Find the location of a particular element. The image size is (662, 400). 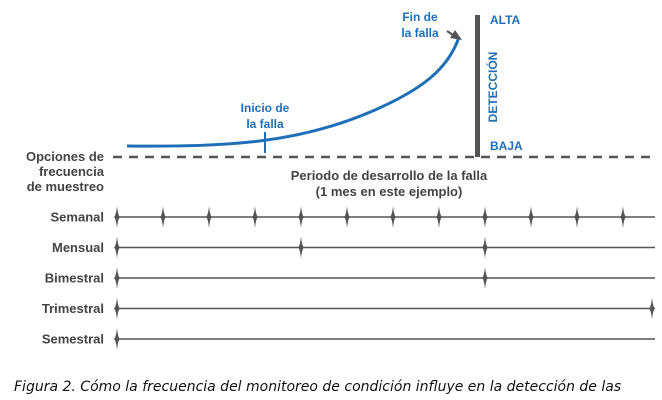

detection-low-label: BAJA is located at coordinates (506, 146).